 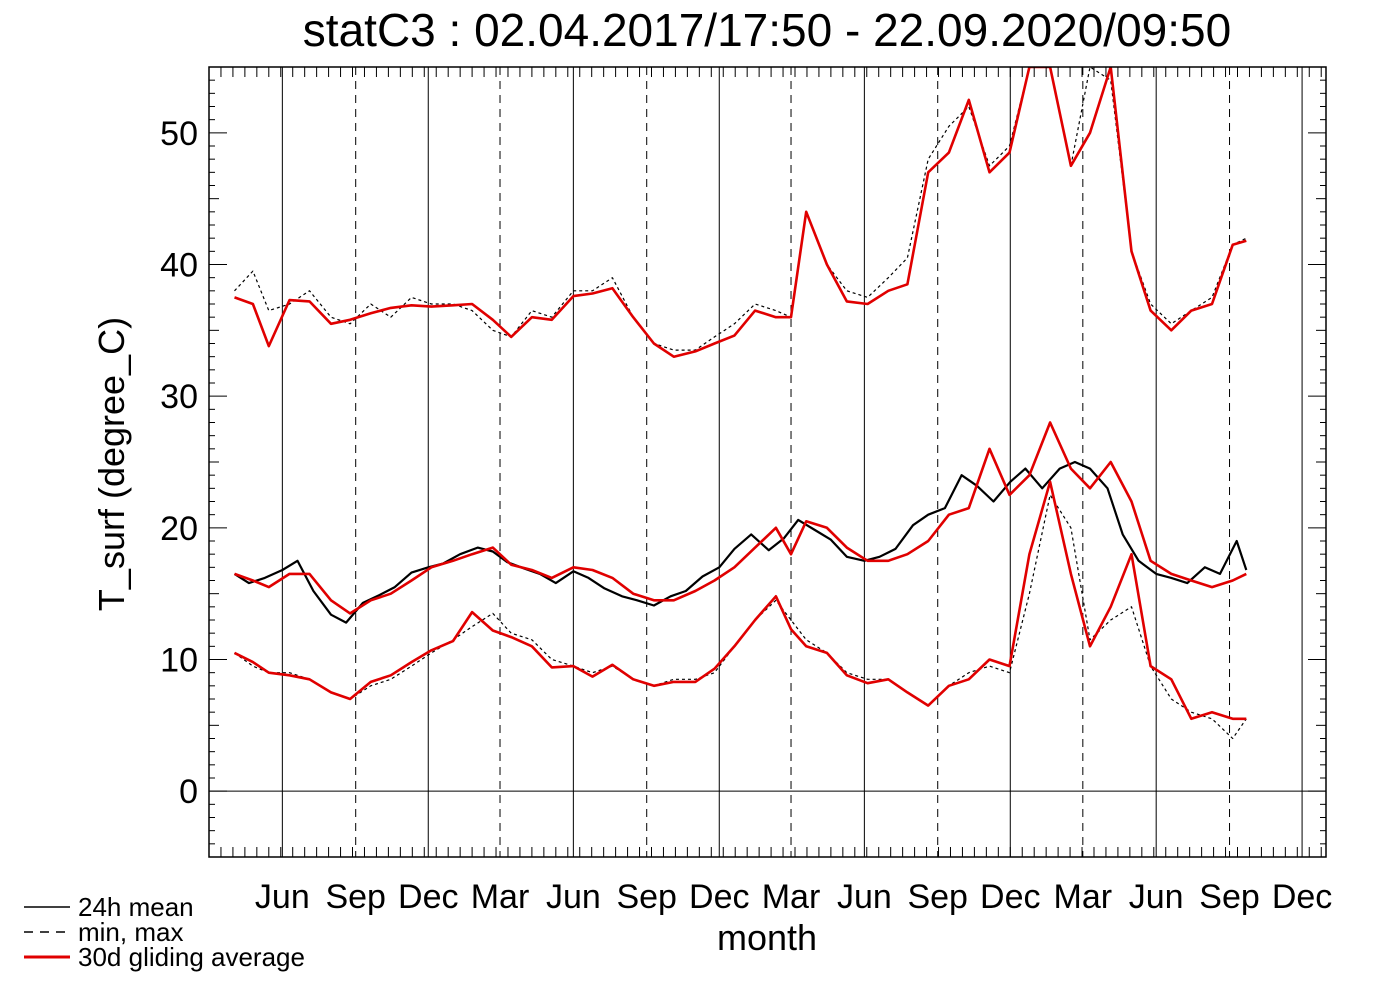 I want to click on legend-label: min, max, so click(x=130, y=932).